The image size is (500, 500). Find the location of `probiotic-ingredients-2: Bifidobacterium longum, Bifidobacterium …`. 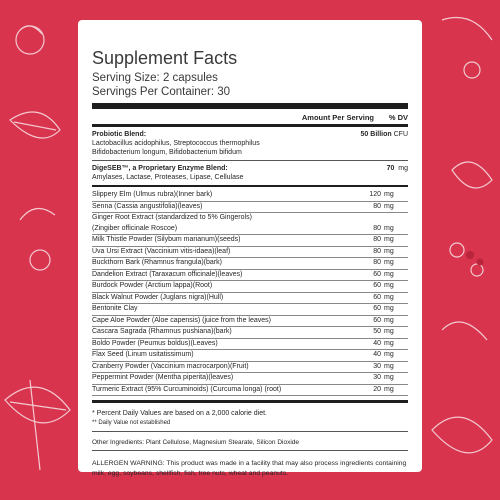

probiotic-ingredients-2: Bifidobacterium longum, Bifidobacterium … is located at coordinates (167, 152).